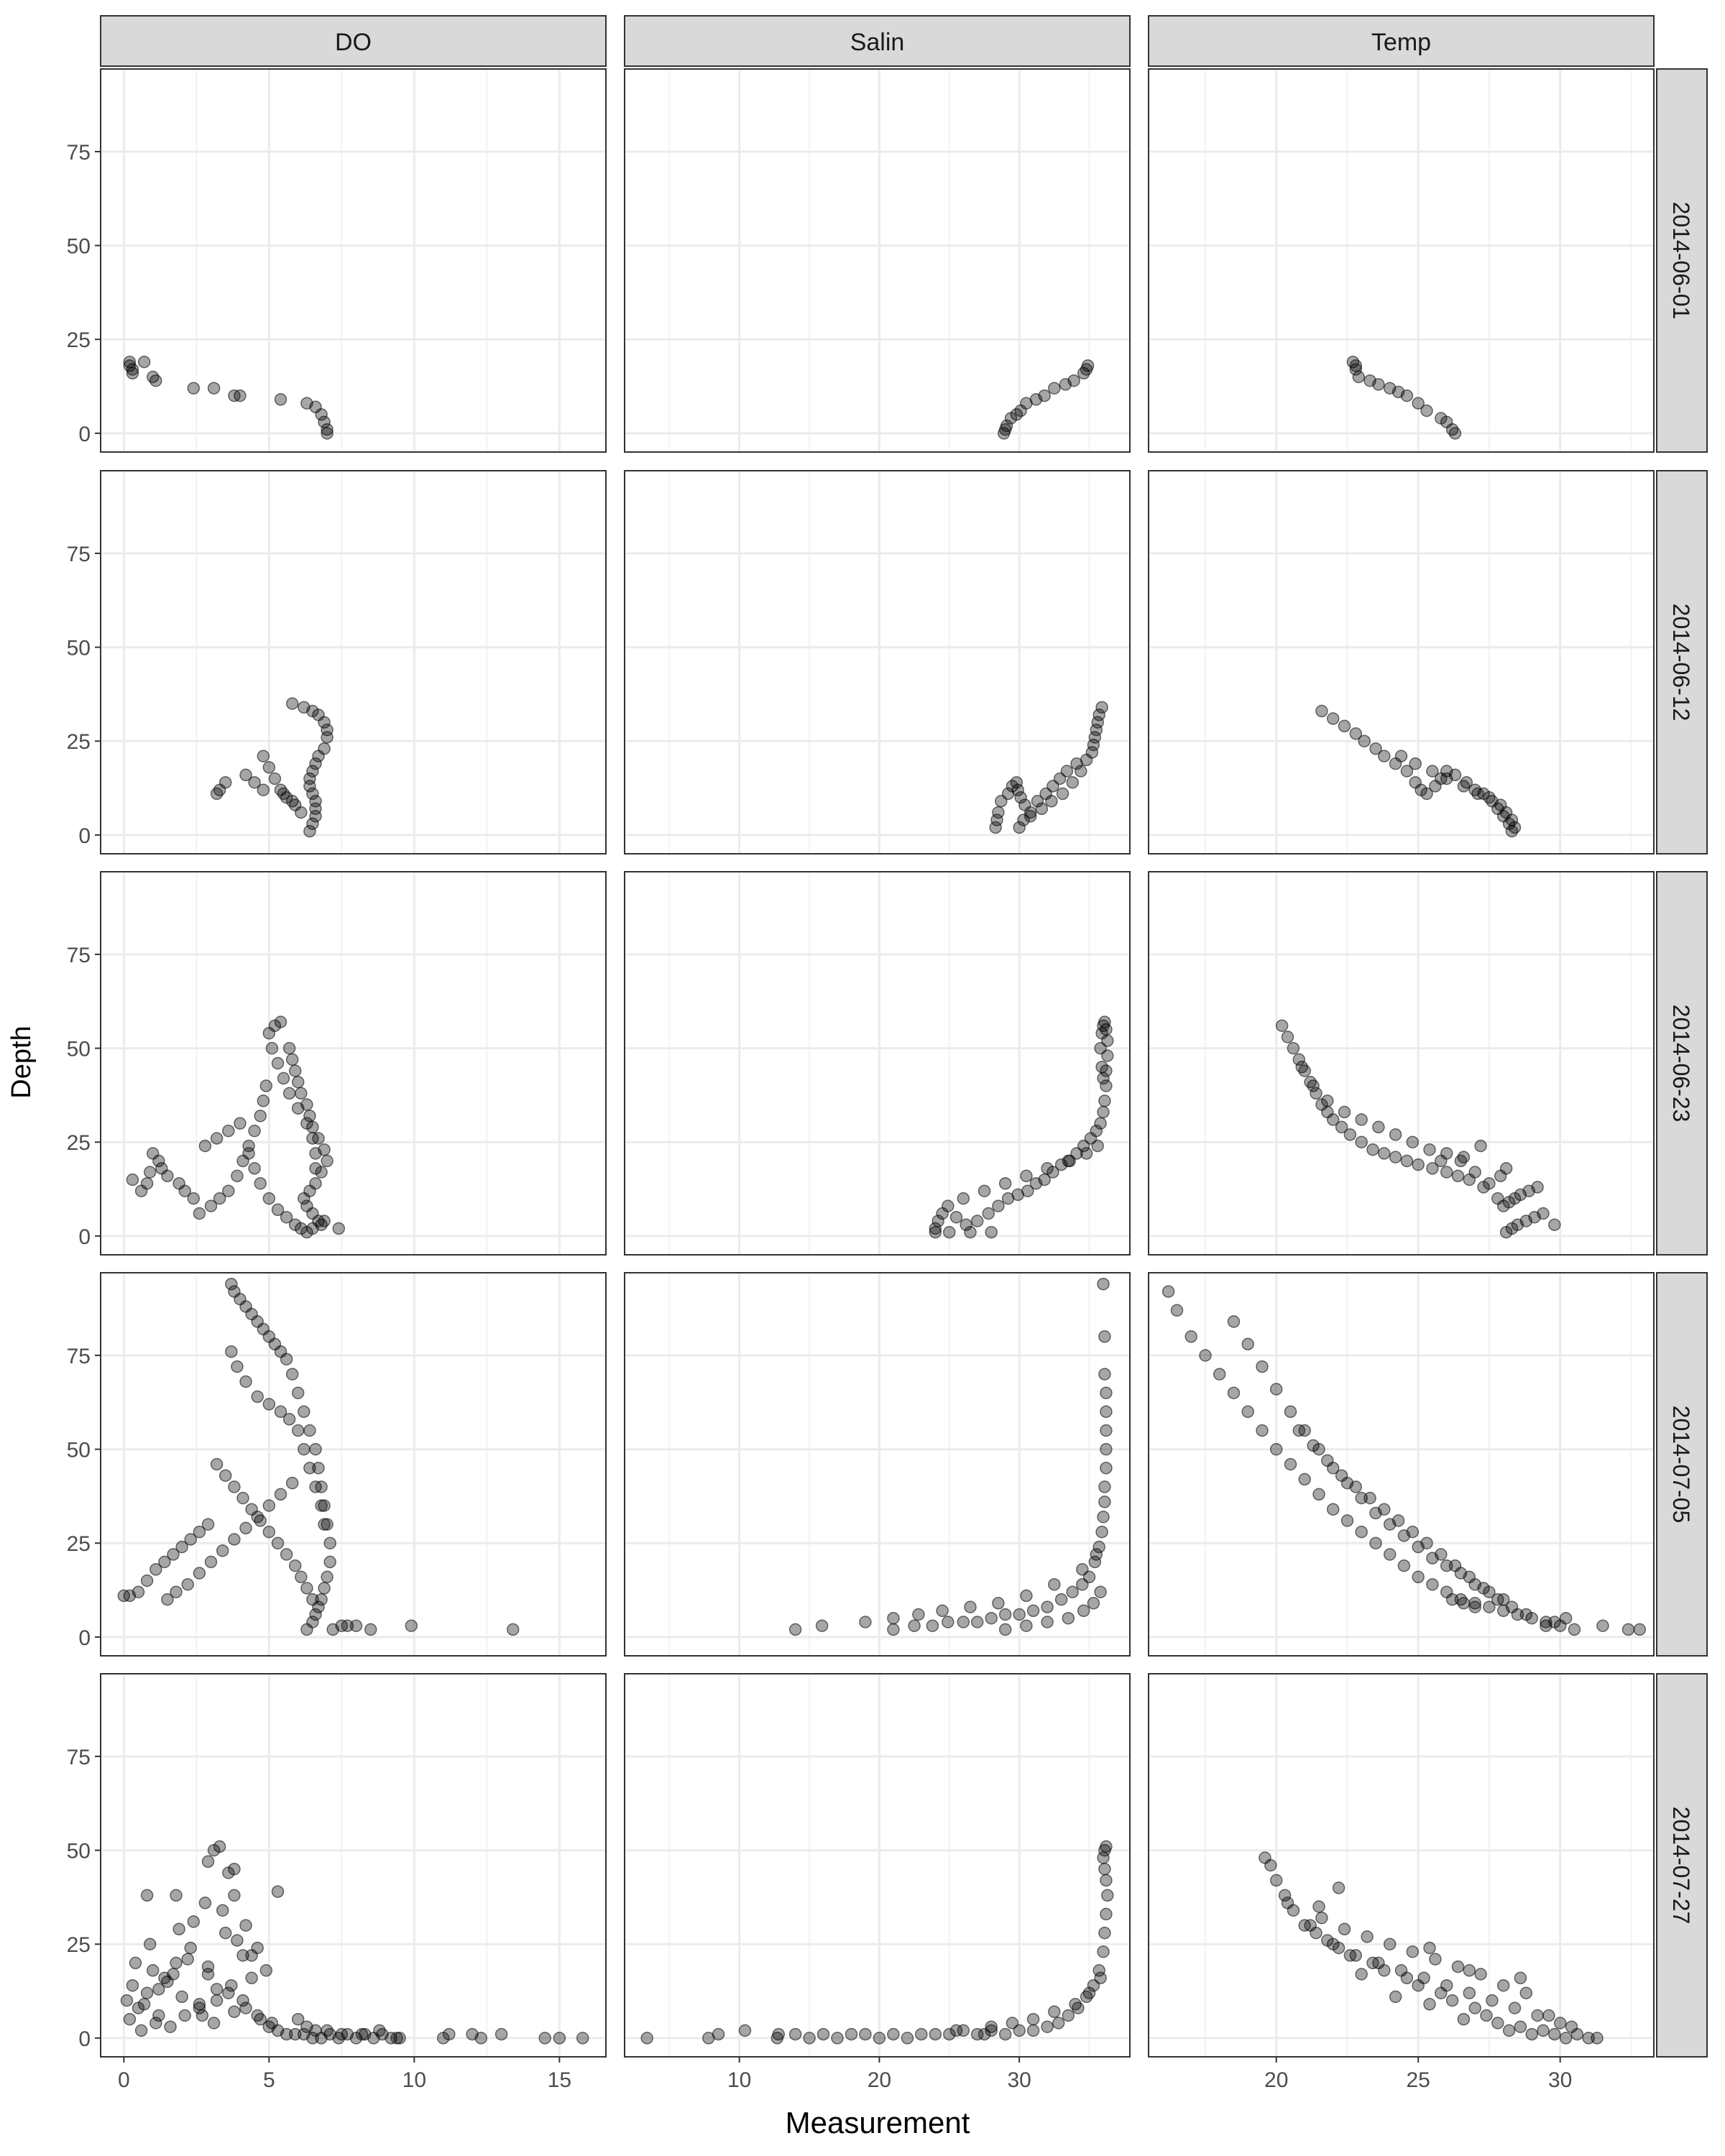 This screenshot has width=1725, height=2156. I want to click on column-strip-label: DO, so click(353, 42).